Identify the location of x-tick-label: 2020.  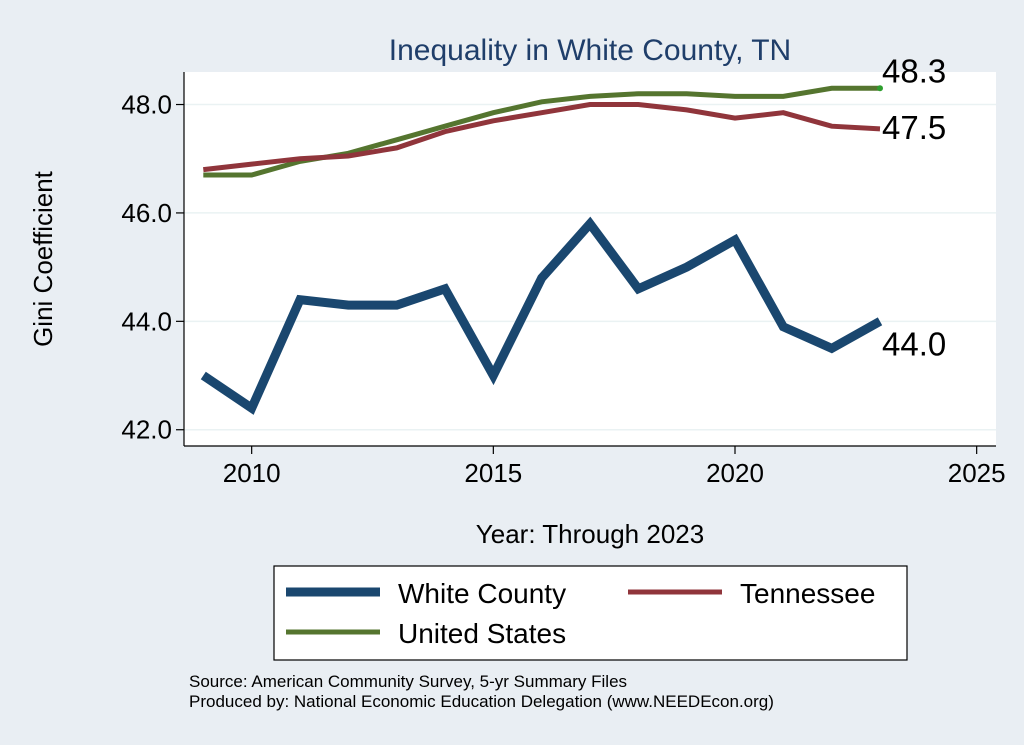
(735, 473).